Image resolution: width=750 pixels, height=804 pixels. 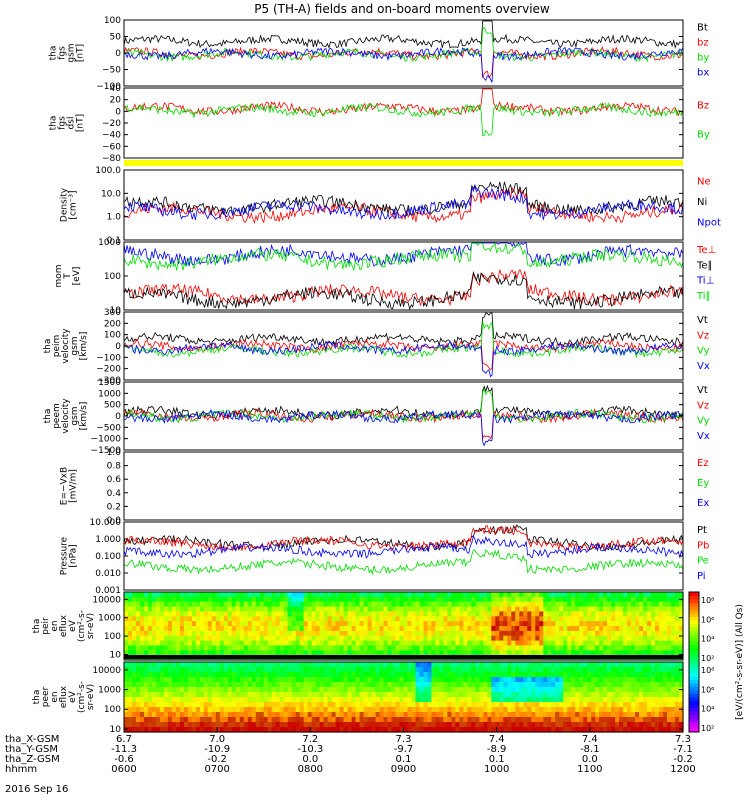 I want to click on orbit-value: 1000, so click(x=496, y=769).